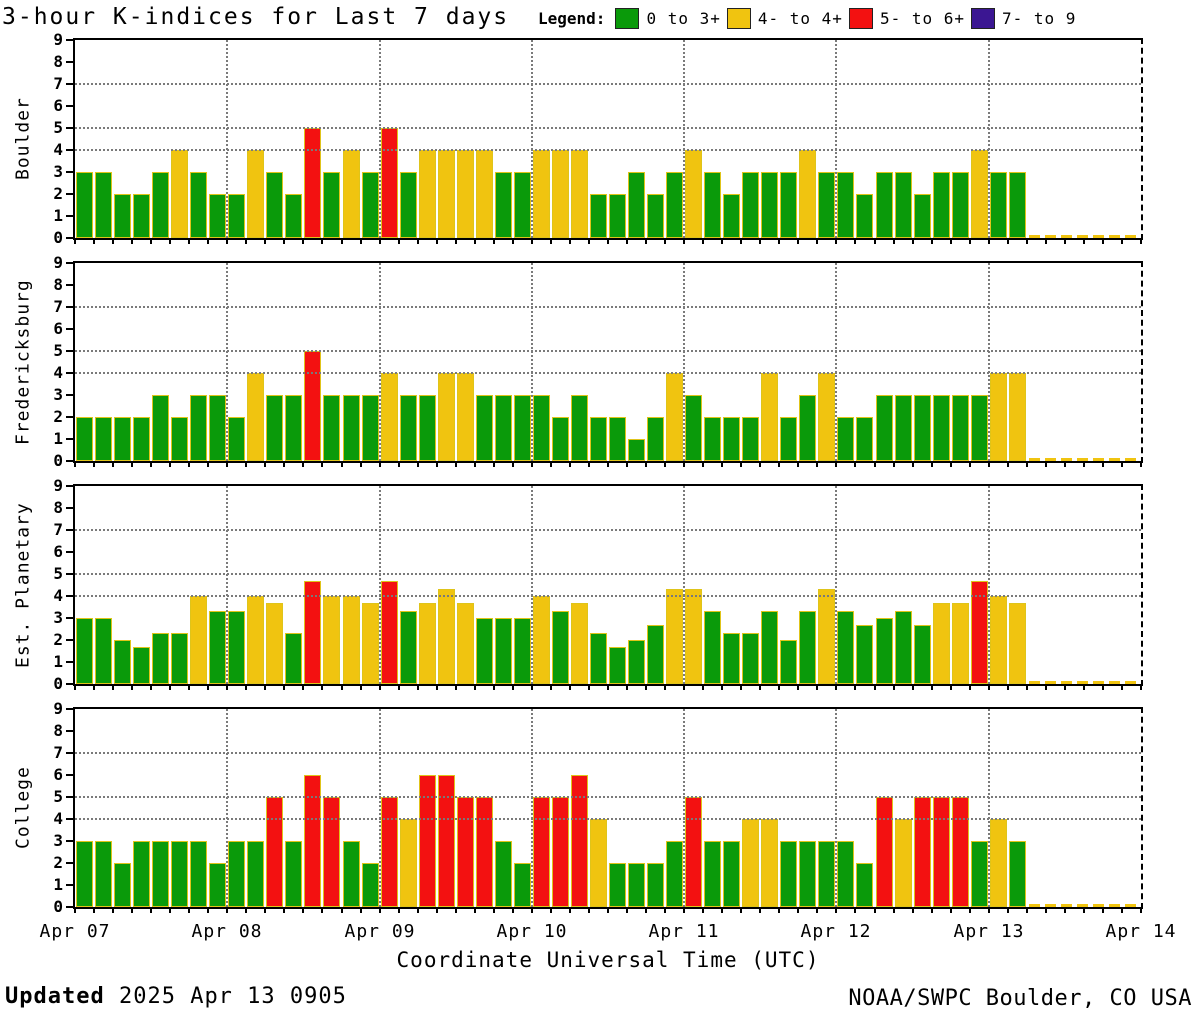 The height and width of the screenshot is (1020, 1200). I want to click on x-axis-day-label: Apr 14, so click(1141, 931).